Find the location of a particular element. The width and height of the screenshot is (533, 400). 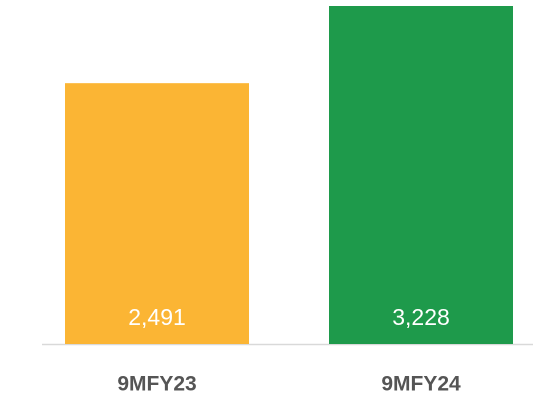

value-label: 2,491 is located at coordinates (157, 317).